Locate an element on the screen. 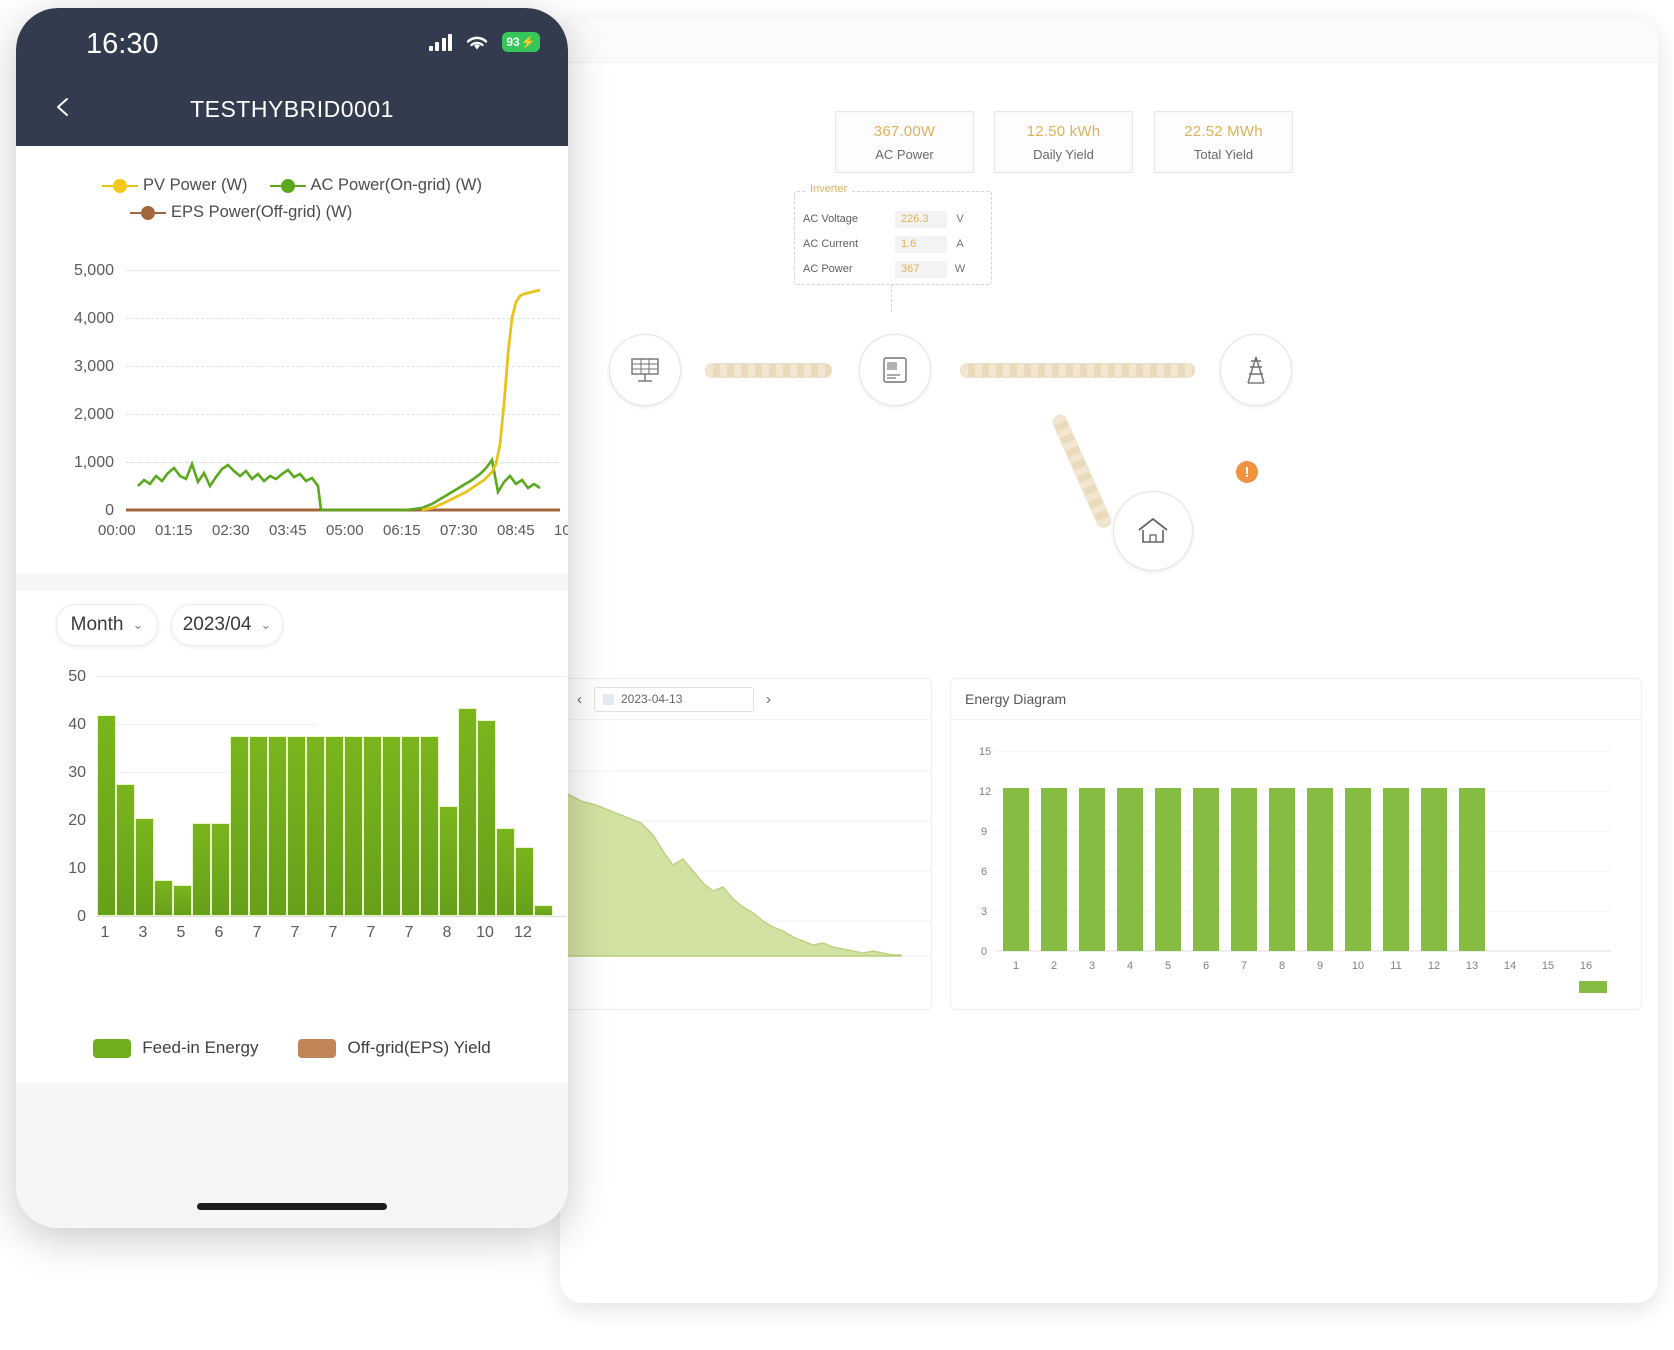  svg-text: 6 is located at coordinates (1206, 966).